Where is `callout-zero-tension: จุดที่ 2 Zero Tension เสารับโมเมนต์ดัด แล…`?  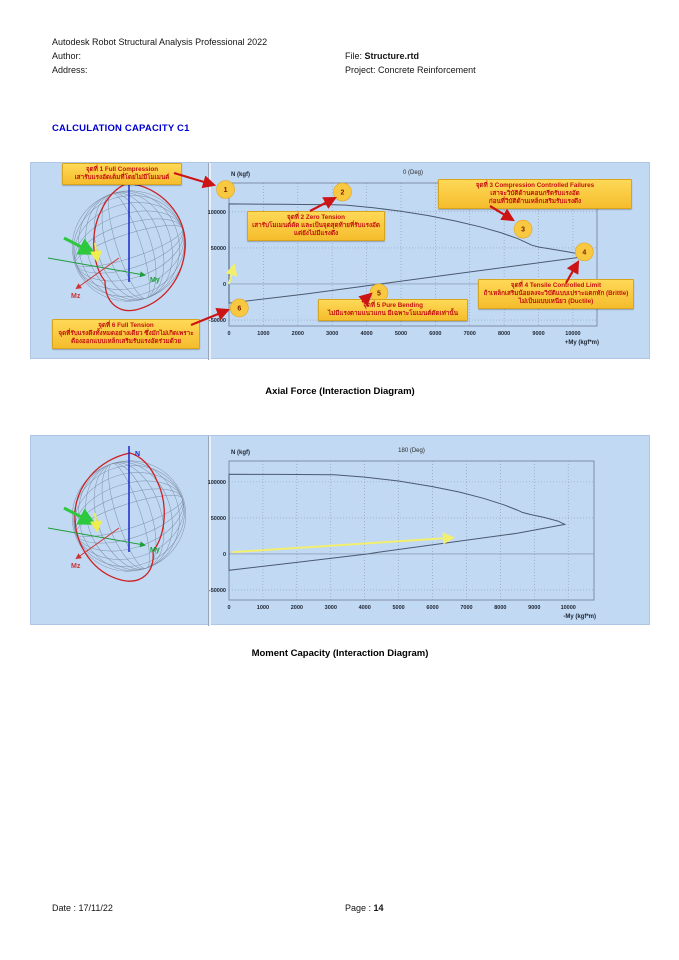
callout-zero-tension: จุดที่ 2 Zero Tension เสารับโมเมนต์ดัด แล… is located at coordinates (316, 226).